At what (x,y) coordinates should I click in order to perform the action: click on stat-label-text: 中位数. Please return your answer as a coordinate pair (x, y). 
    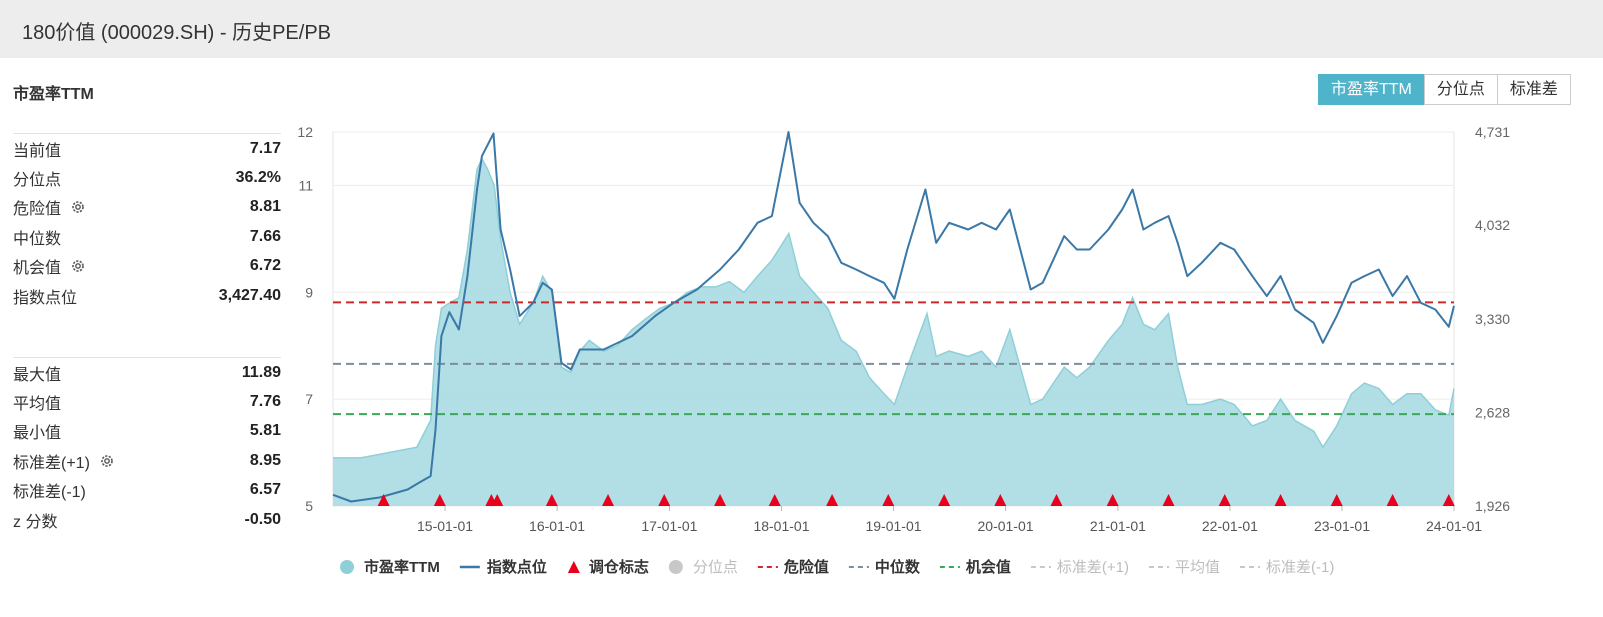
    Looking at the image, I should click on (37, 239).